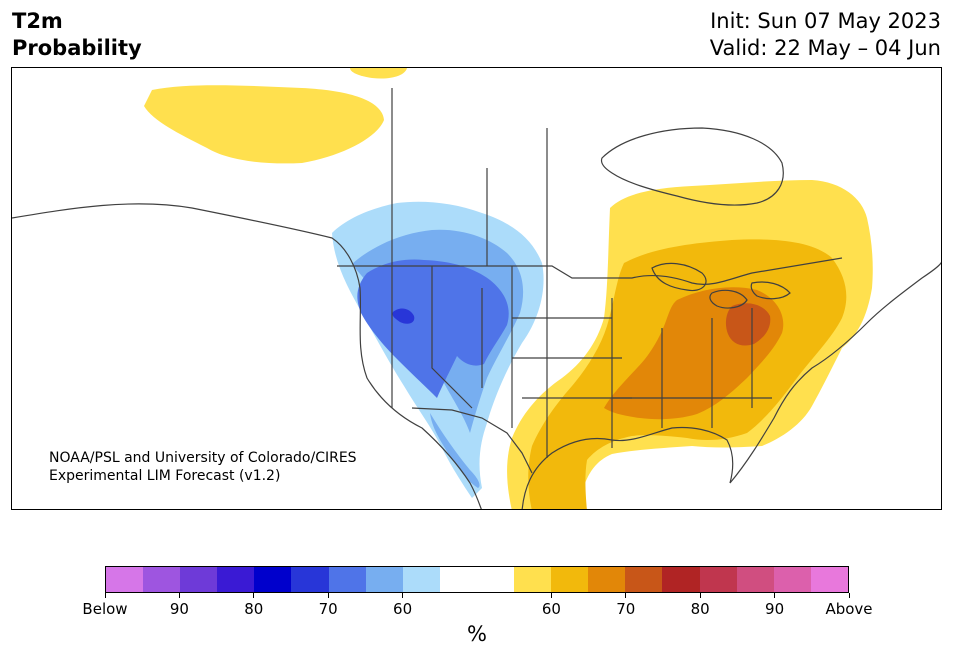  Describe the element at coordinates (469, 177) in the screenshot. I see `canada-prairies` at that location.